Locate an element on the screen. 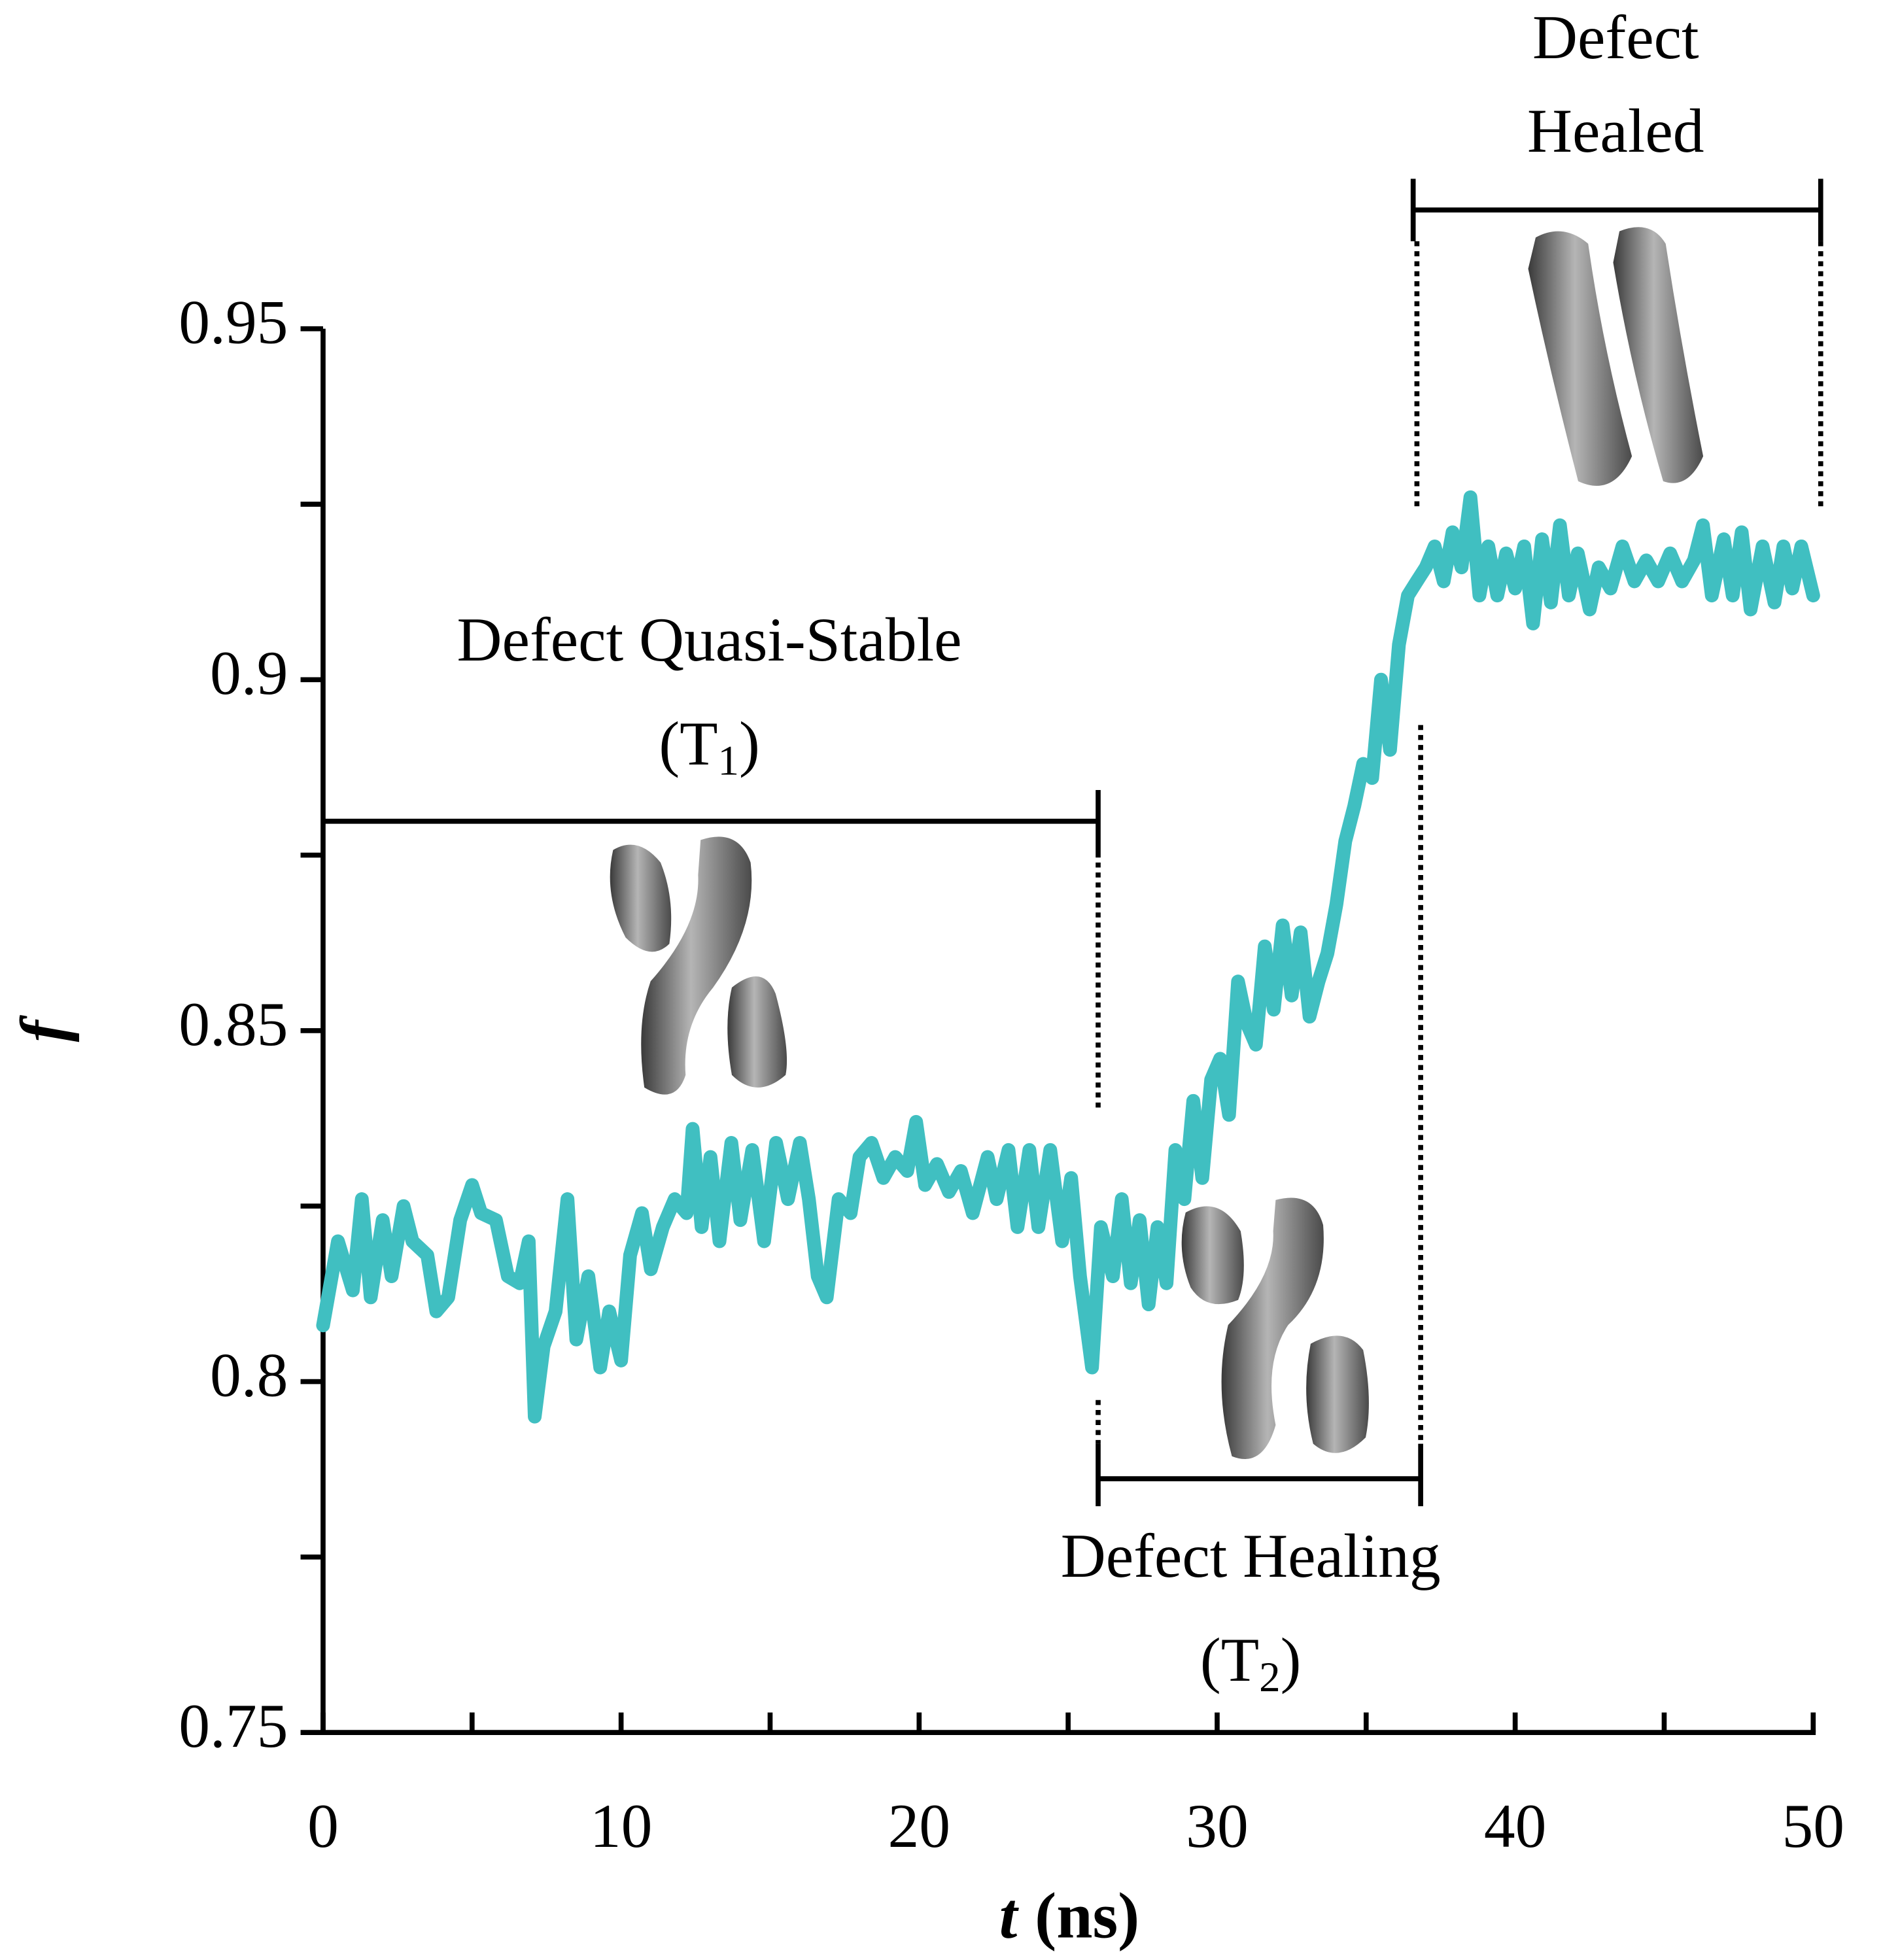 Image resolution: width=1900 pixels, height=1960 pixels. annotation: Defect is located at coordinates (1615, 37).